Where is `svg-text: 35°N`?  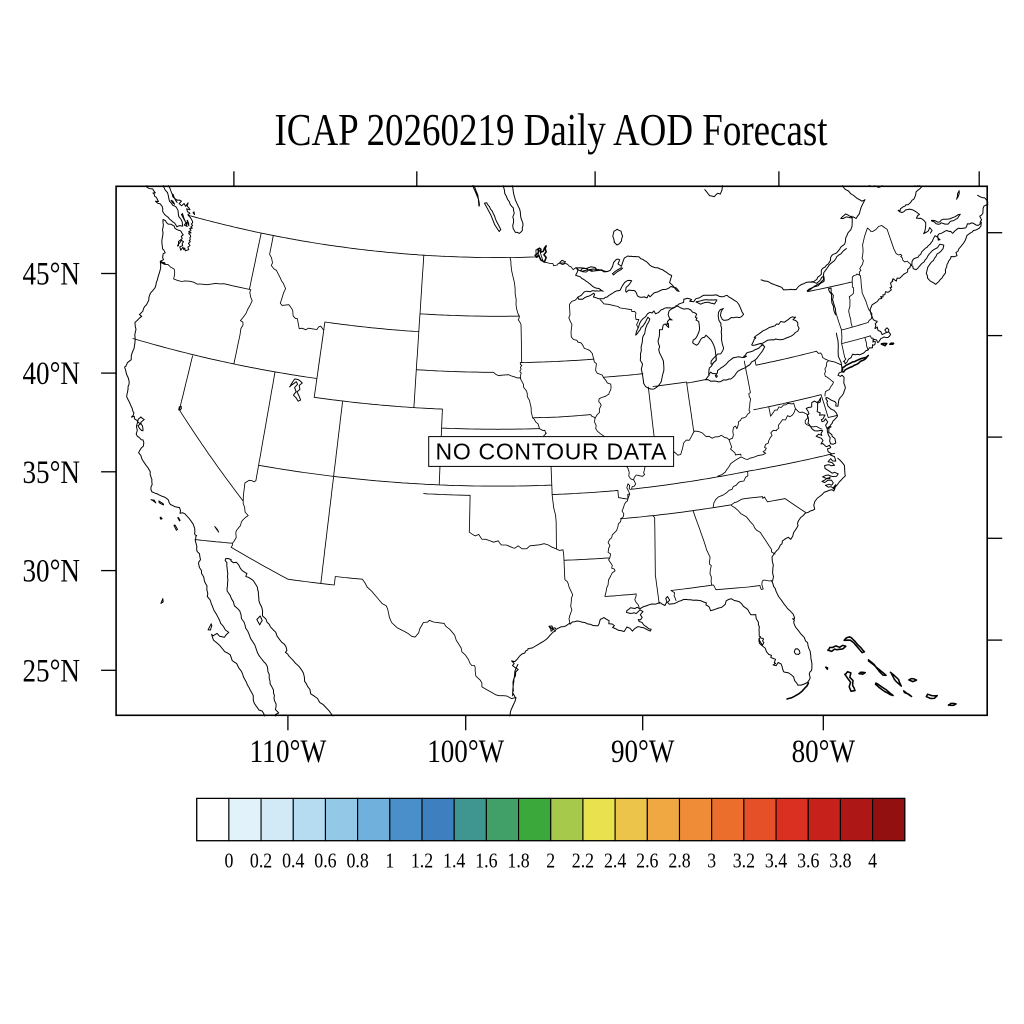 svg-text: 35°N is located at coordinates (52, 473).